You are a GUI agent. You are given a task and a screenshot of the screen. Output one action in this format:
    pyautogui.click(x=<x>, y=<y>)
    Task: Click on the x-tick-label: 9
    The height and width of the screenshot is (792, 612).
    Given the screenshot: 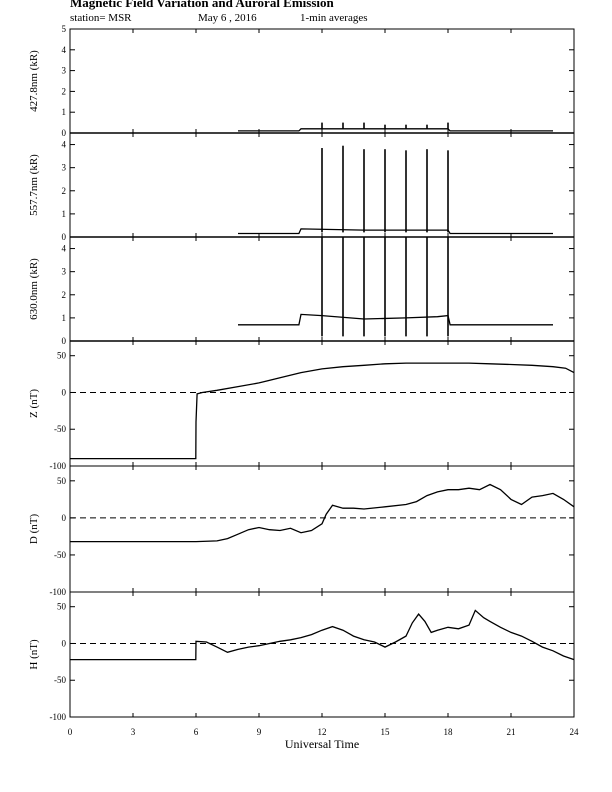 What is the action you would take?
    pyautogui.click(x=259, y=732)
    